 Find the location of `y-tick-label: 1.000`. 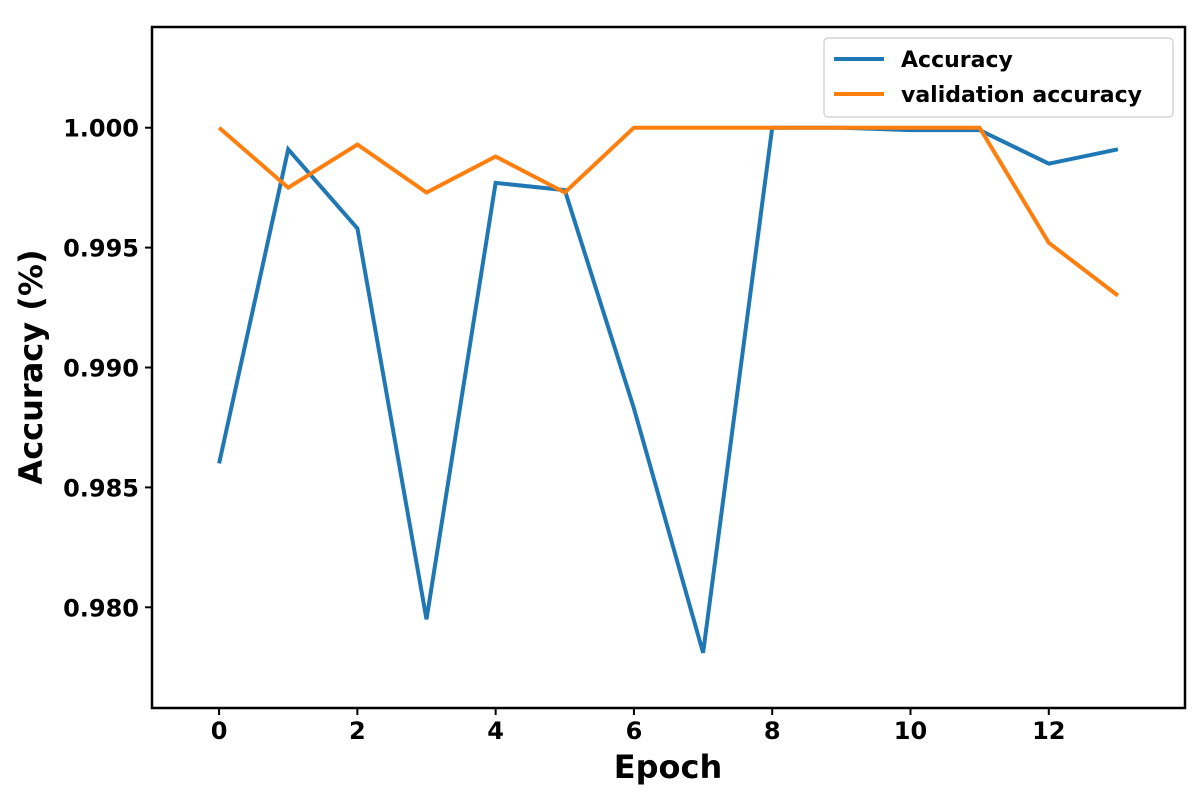

y-tick-label: 1.000 is located at coordinates (101, 129).